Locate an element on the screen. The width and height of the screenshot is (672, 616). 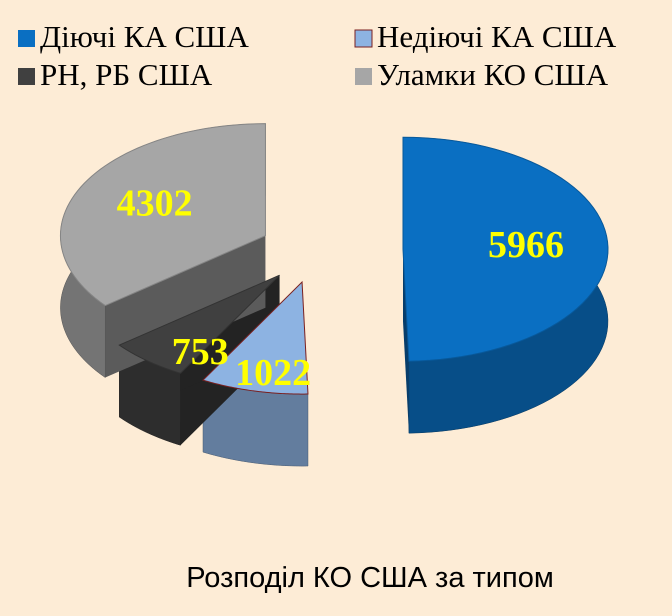
data-label: 1022 is located at coordinates (273, 373).